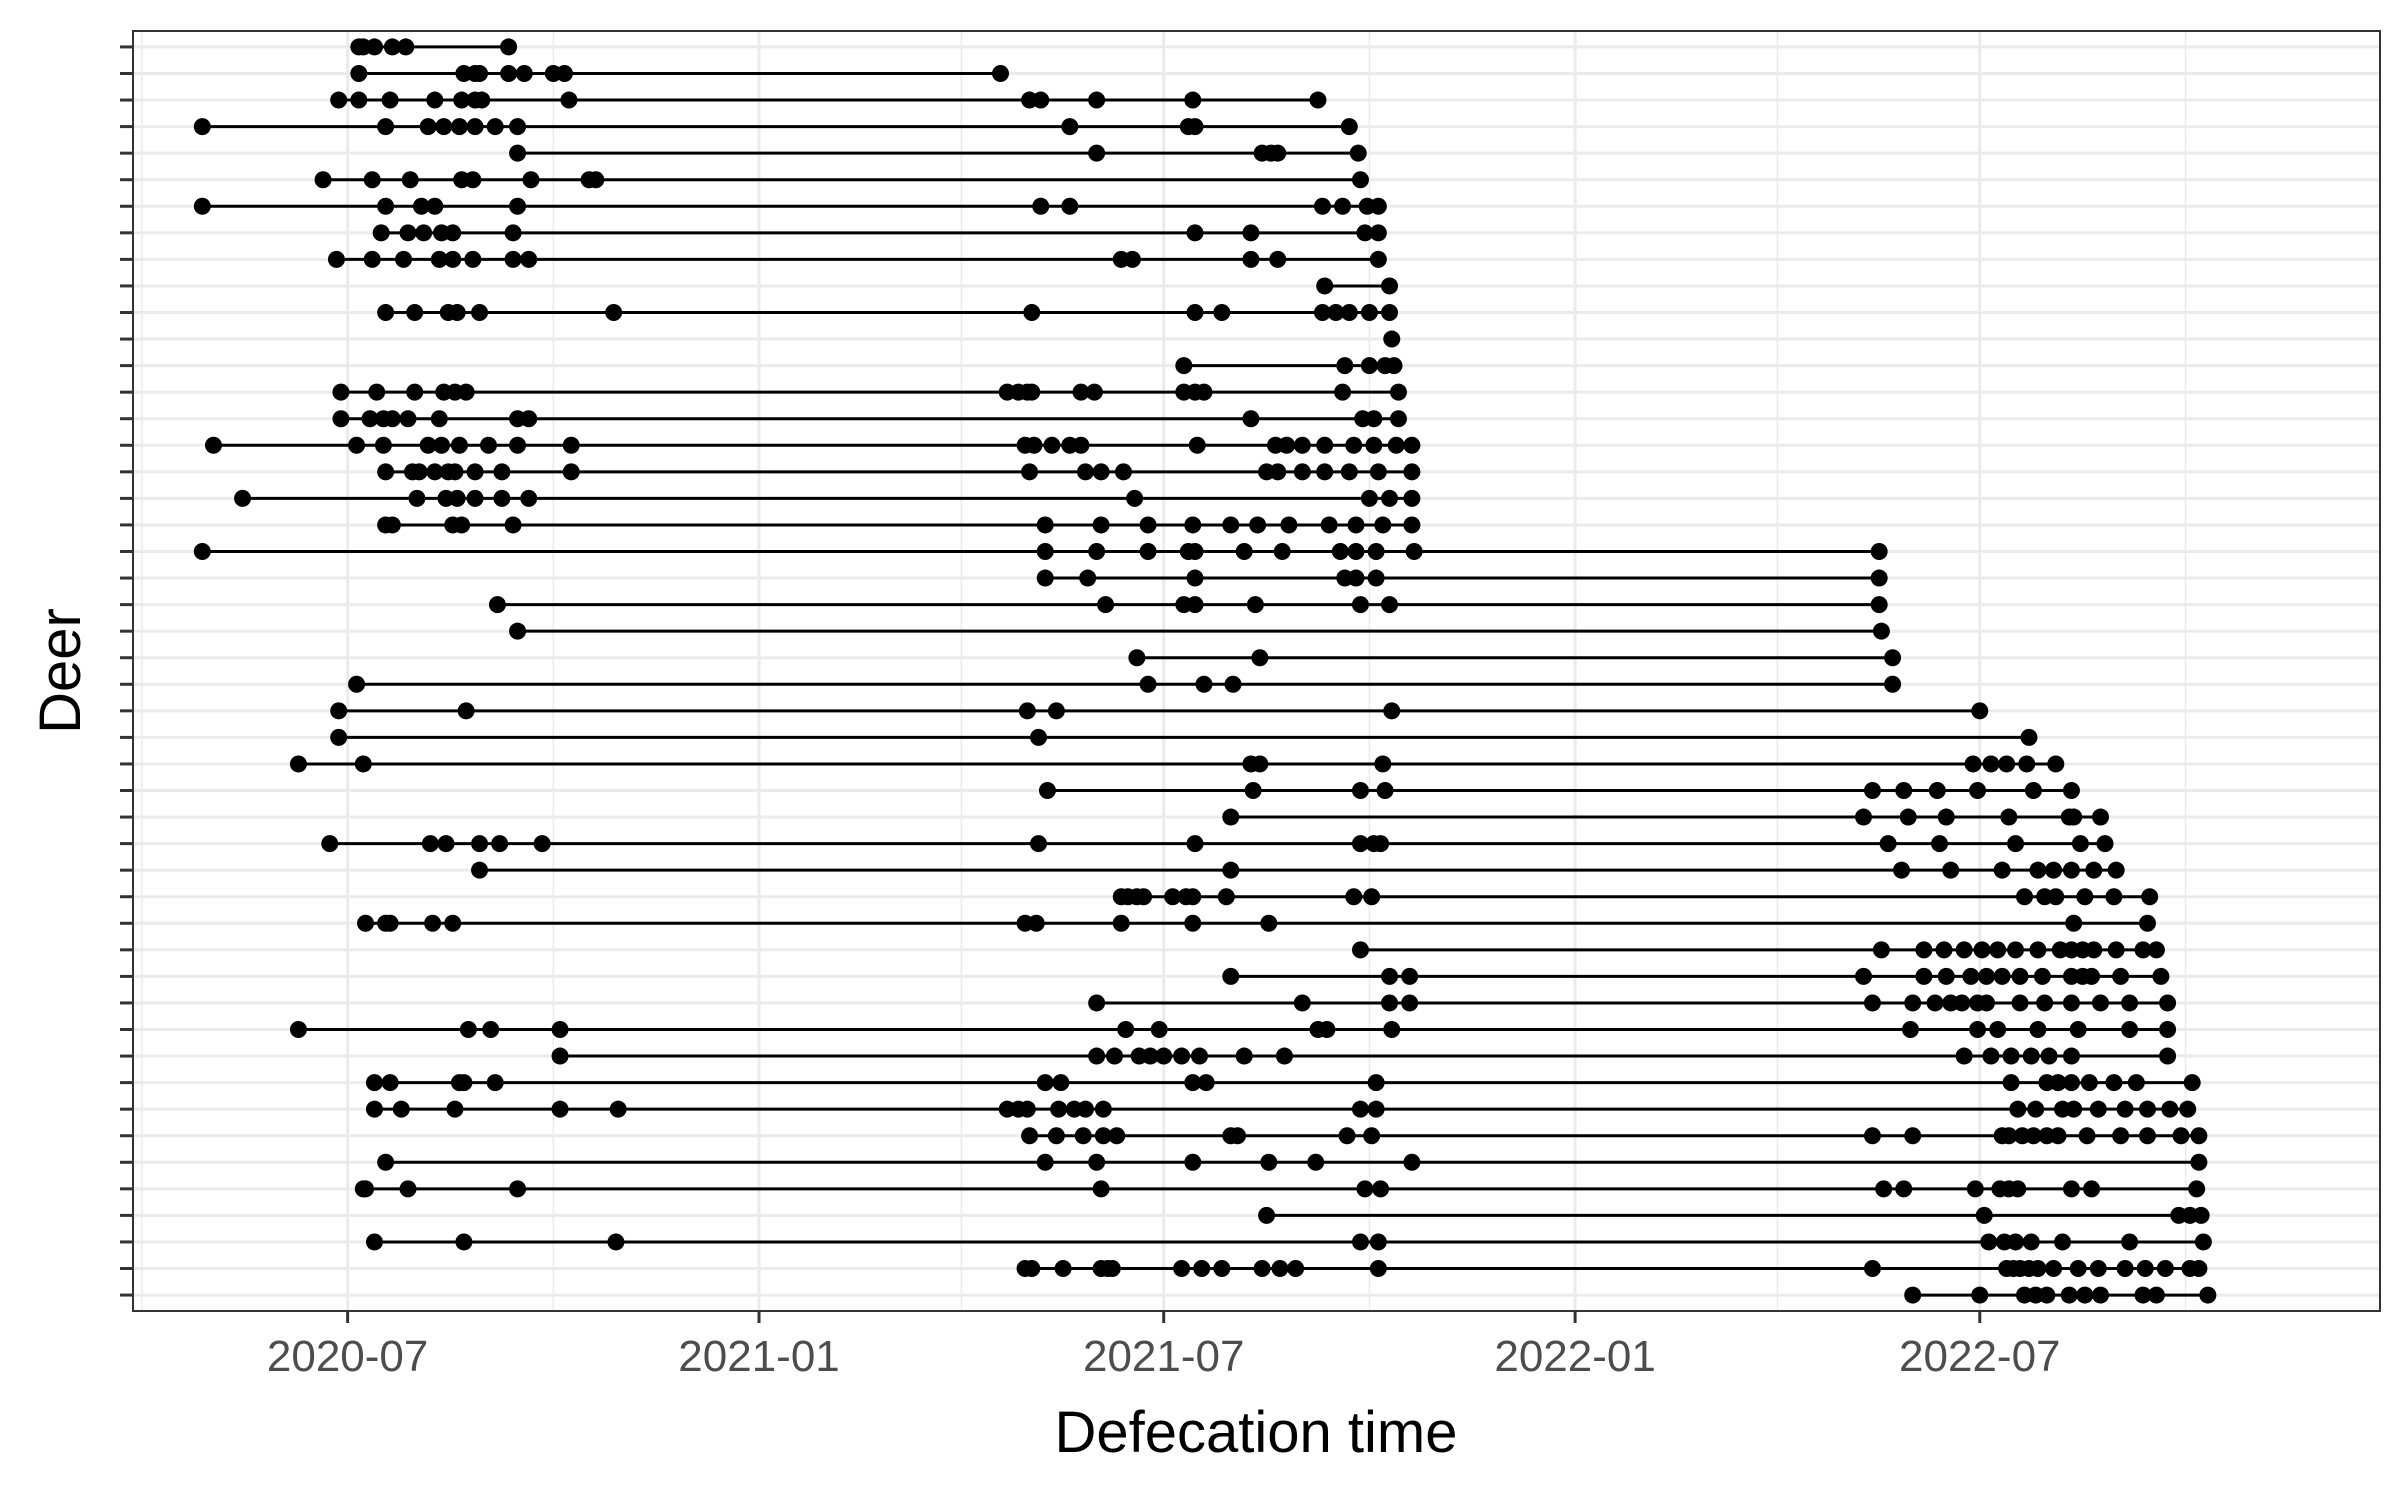 The width and height of the screenshot is (2400, 1500). What do you see at coordinates (1979, 1356) in the screenshot?
I see `x-tick-label: 2022-07` at bounding box center [1979, 1356].